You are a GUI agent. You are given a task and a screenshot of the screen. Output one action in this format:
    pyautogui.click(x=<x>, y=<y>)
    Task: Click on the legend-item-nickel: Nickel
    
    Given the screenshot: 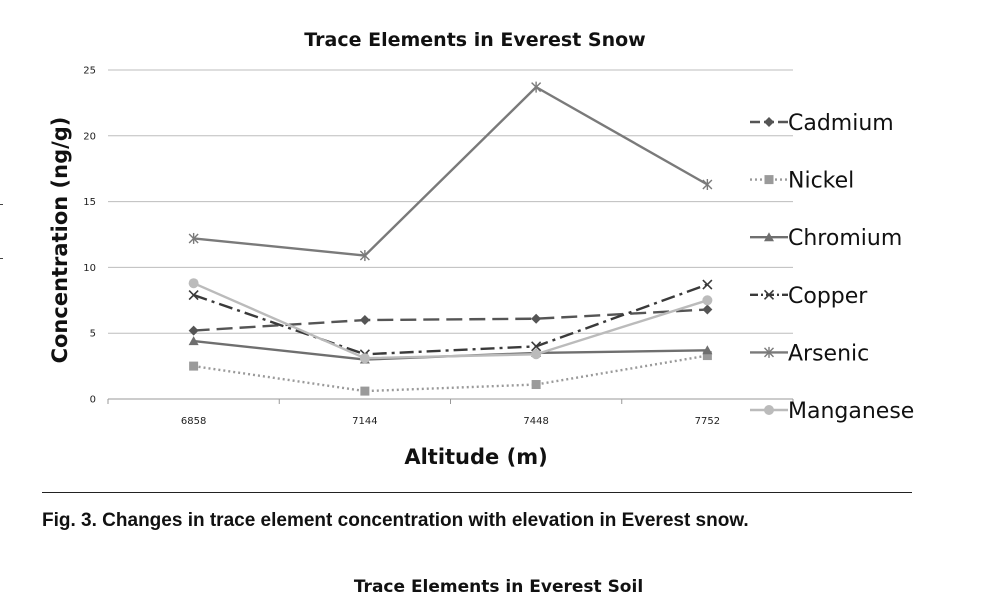 What is the action you would take?
    pyautogui.click(x=802, y=181)
    